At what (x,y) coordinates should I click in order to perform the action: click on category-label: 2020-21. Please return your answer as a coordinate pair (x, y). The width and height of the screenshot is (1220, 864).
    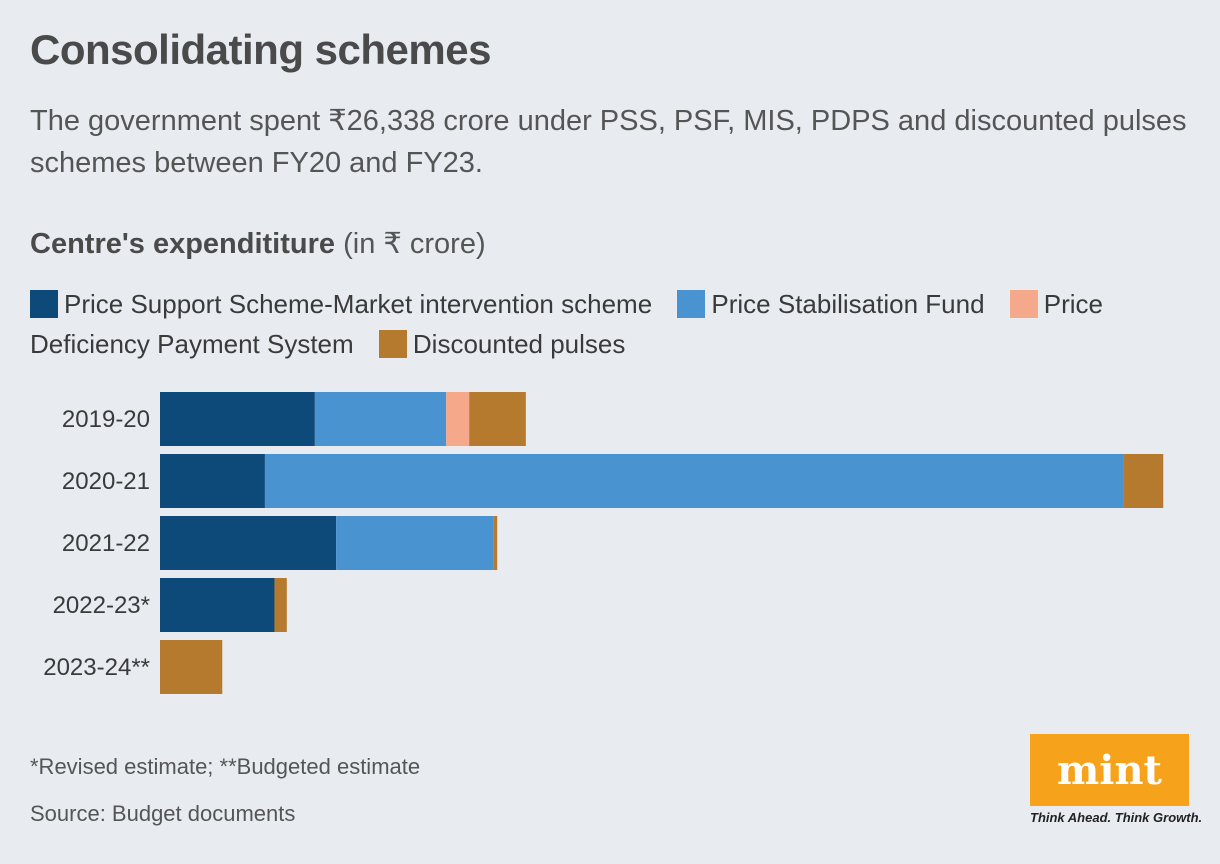
    Looking at the image, I should click on (106, 481).